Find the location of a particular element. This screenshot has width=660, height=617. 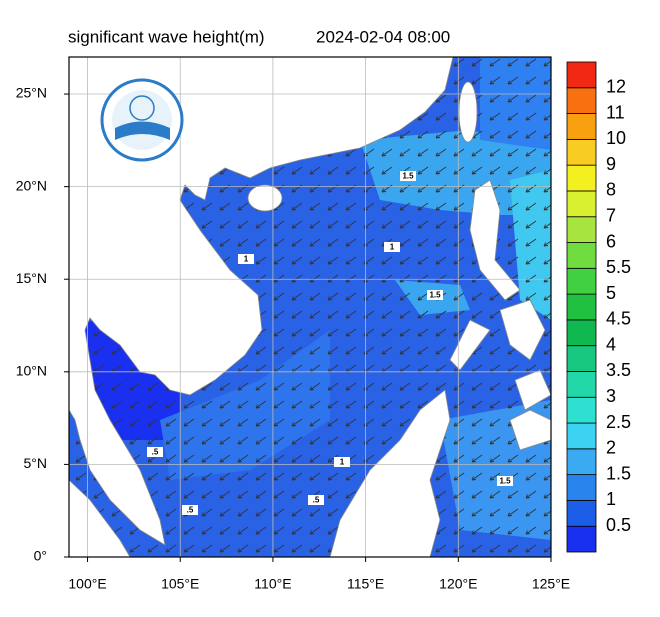

time: 2024-02-04 08:00 is located at coordinates (383, 36).